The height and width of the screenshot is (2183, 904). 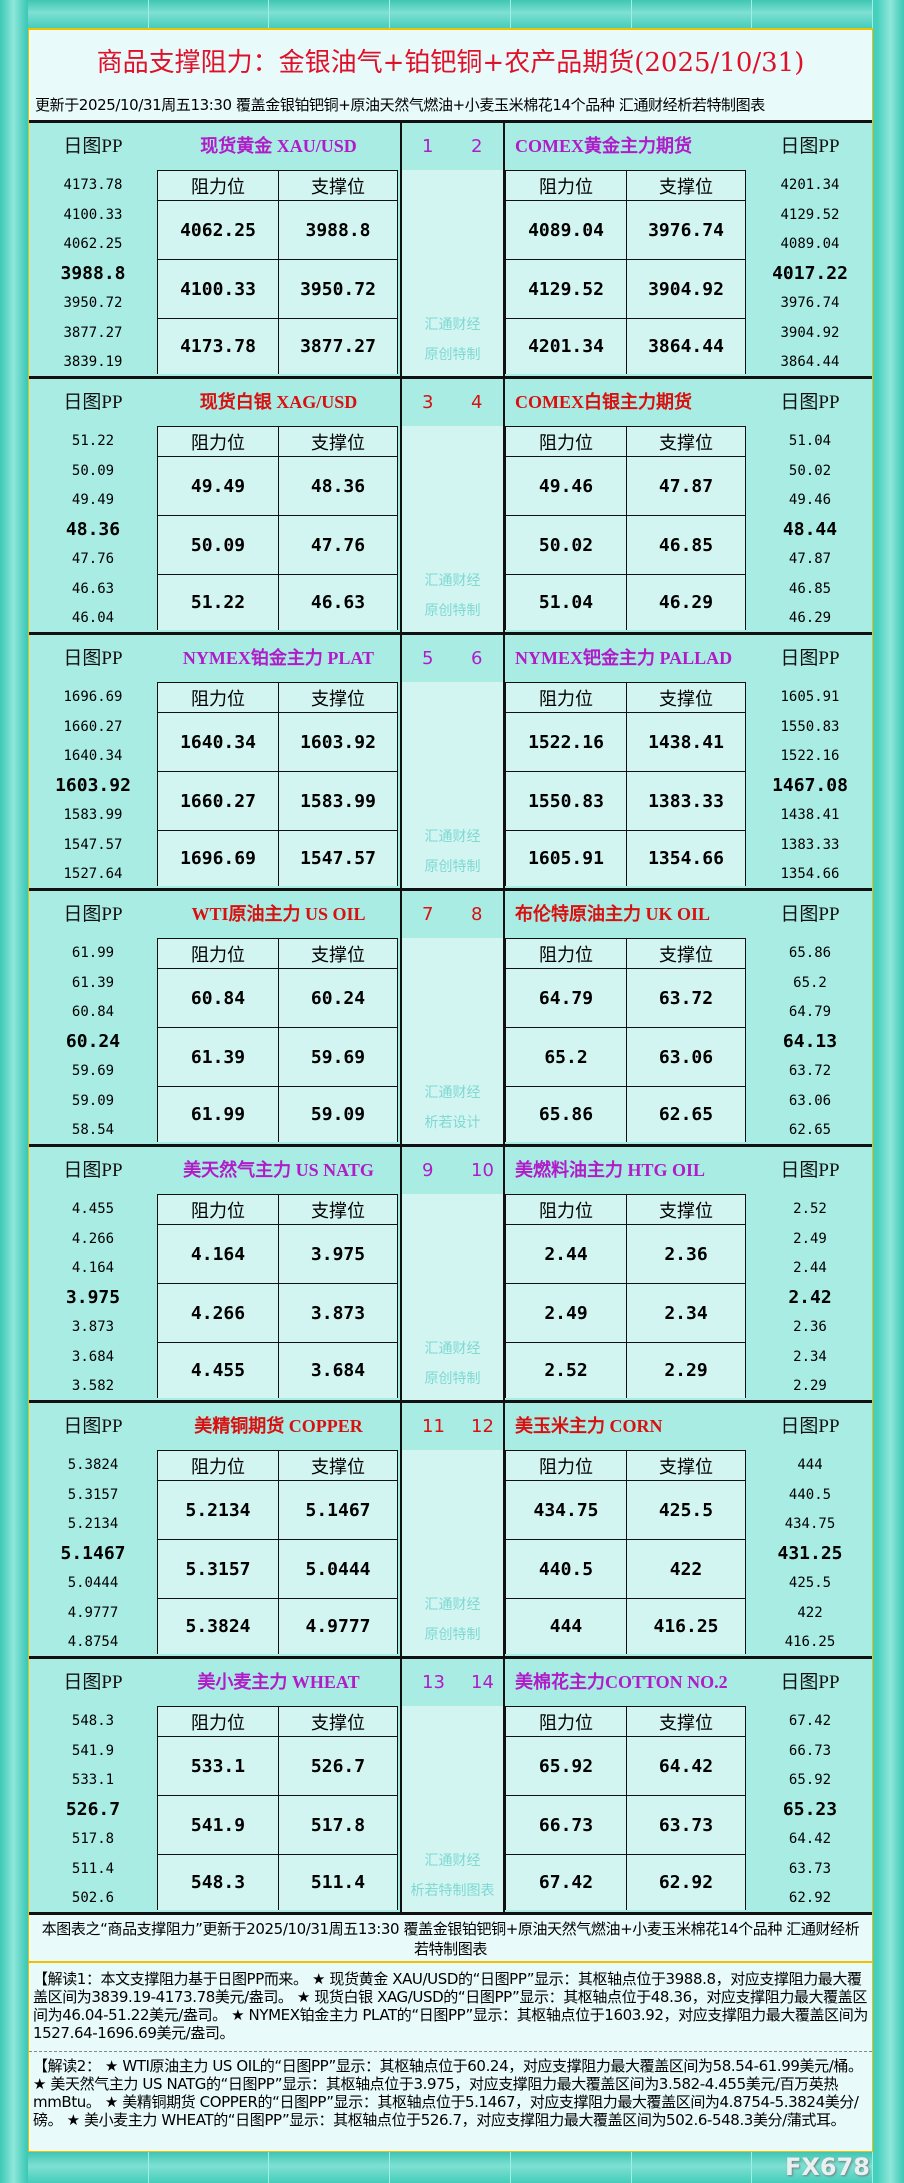 What do you see at coordinates (428, 658) in the screenshot?
I see `instrument-number: 5` at bounding box center [428, 658].